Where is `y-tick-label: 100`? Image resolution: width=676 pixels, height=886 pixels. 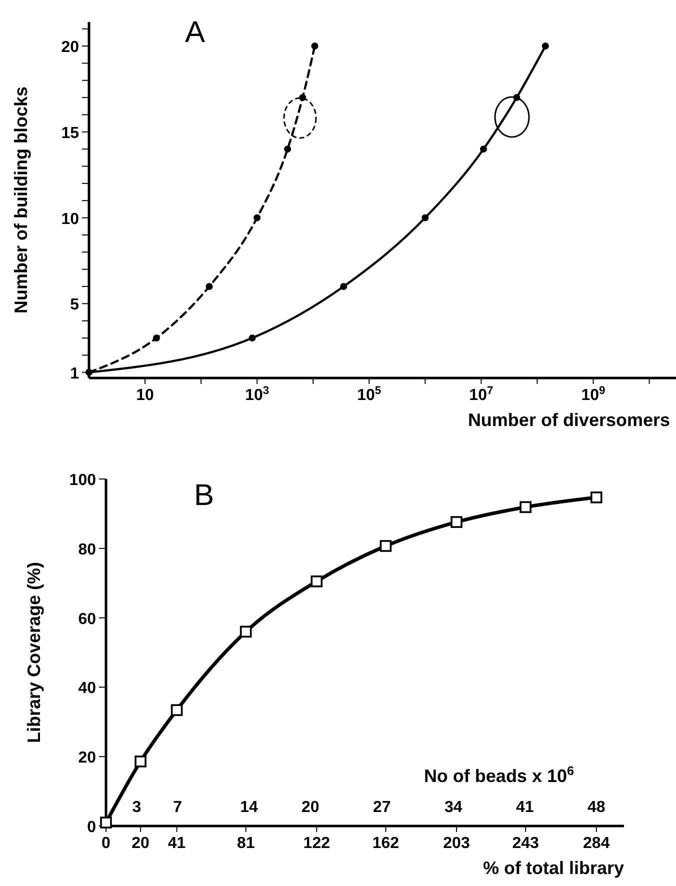 y-tick-label: 100 is located at coordinates (82, 480).